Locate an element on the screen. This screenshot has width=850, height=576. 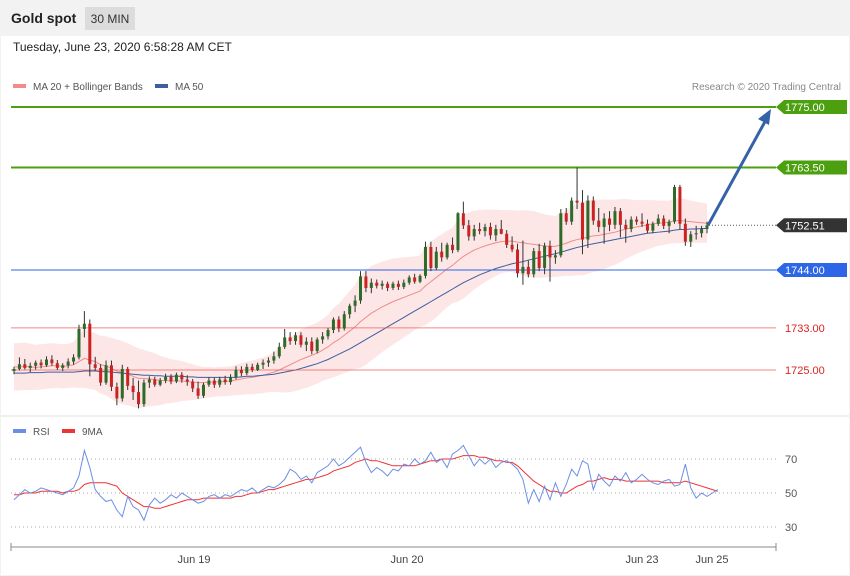
forecast-arrow-head is located at coordinates (764, 117).